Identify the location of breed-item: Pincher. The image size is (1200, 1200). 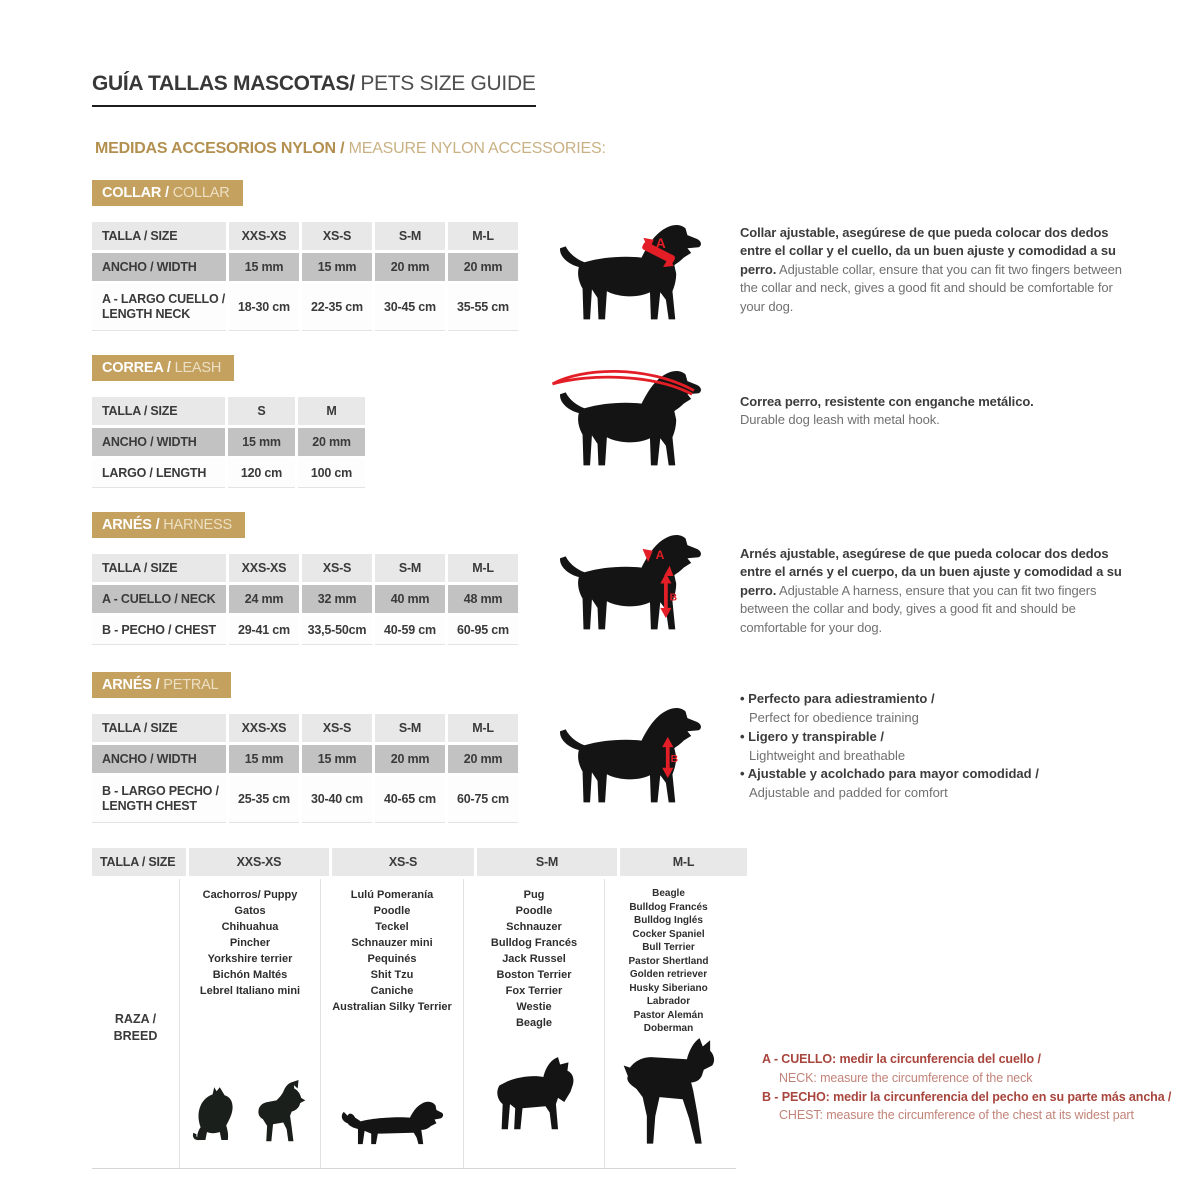
(250, 943).